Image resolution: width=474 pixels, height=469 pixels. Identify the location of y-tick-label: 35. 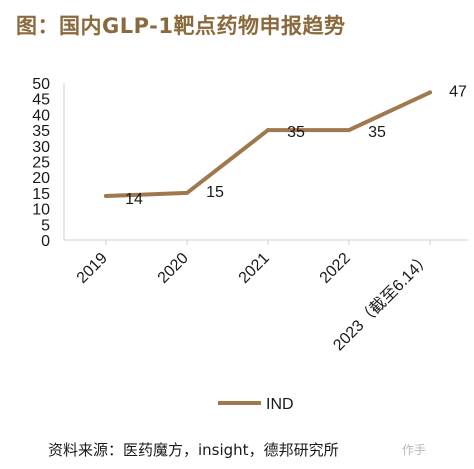
(41, 131).